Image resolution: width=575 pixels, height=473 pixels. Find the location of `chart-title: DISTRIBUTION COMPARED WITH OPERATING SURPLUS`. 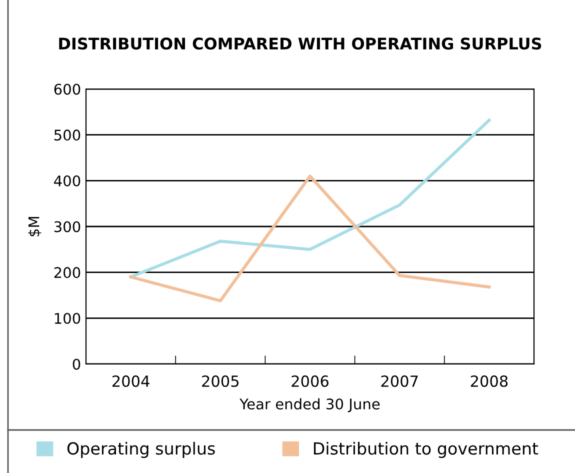

chart-title: DISTRIBUTION COMPARED WITH OPERATING SURPLUS is located at coordinates (300, 44).